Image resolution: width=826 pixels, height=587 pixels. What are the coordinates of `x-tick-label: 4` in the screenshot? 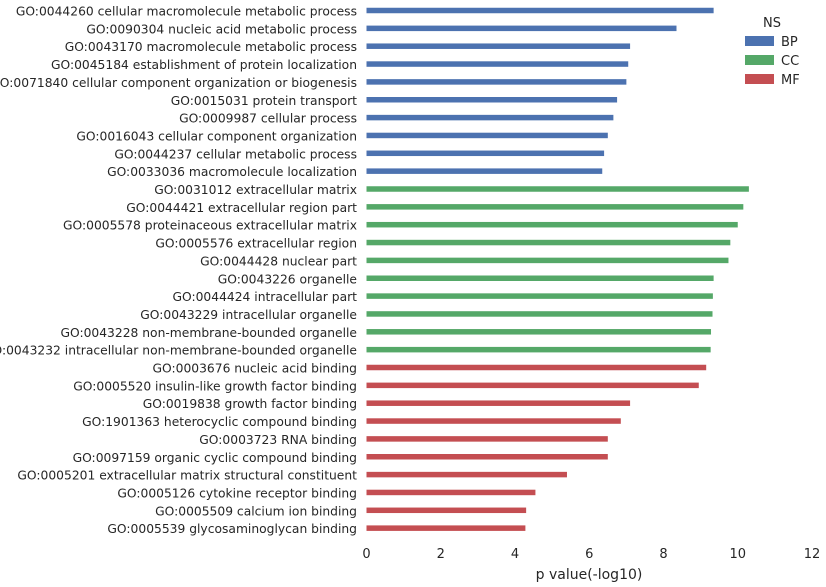 It's located at (515, 554).